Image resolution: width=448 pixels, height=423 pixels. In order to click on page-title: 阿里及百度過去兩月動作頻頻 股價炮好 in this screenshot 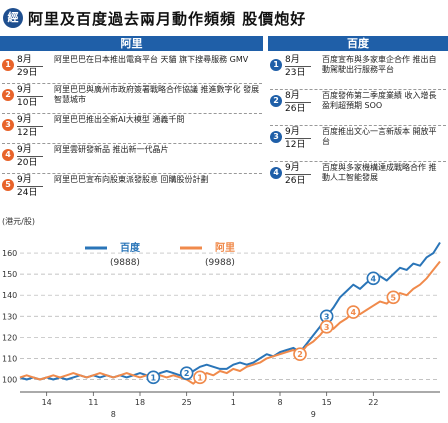, I will do `click(167, 19)`.